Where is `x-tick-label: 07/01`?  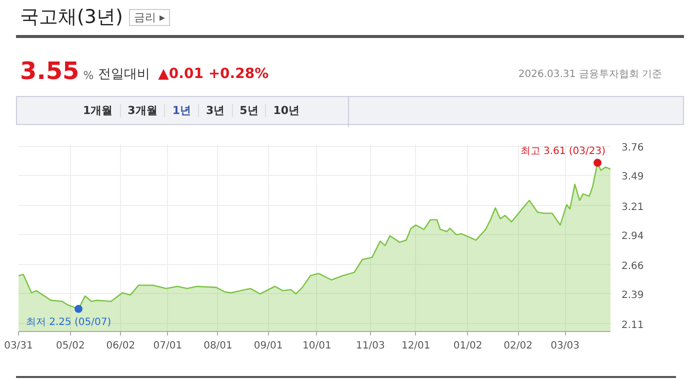
x-tick-label: 07/01 is located at coordinates (167, 346).